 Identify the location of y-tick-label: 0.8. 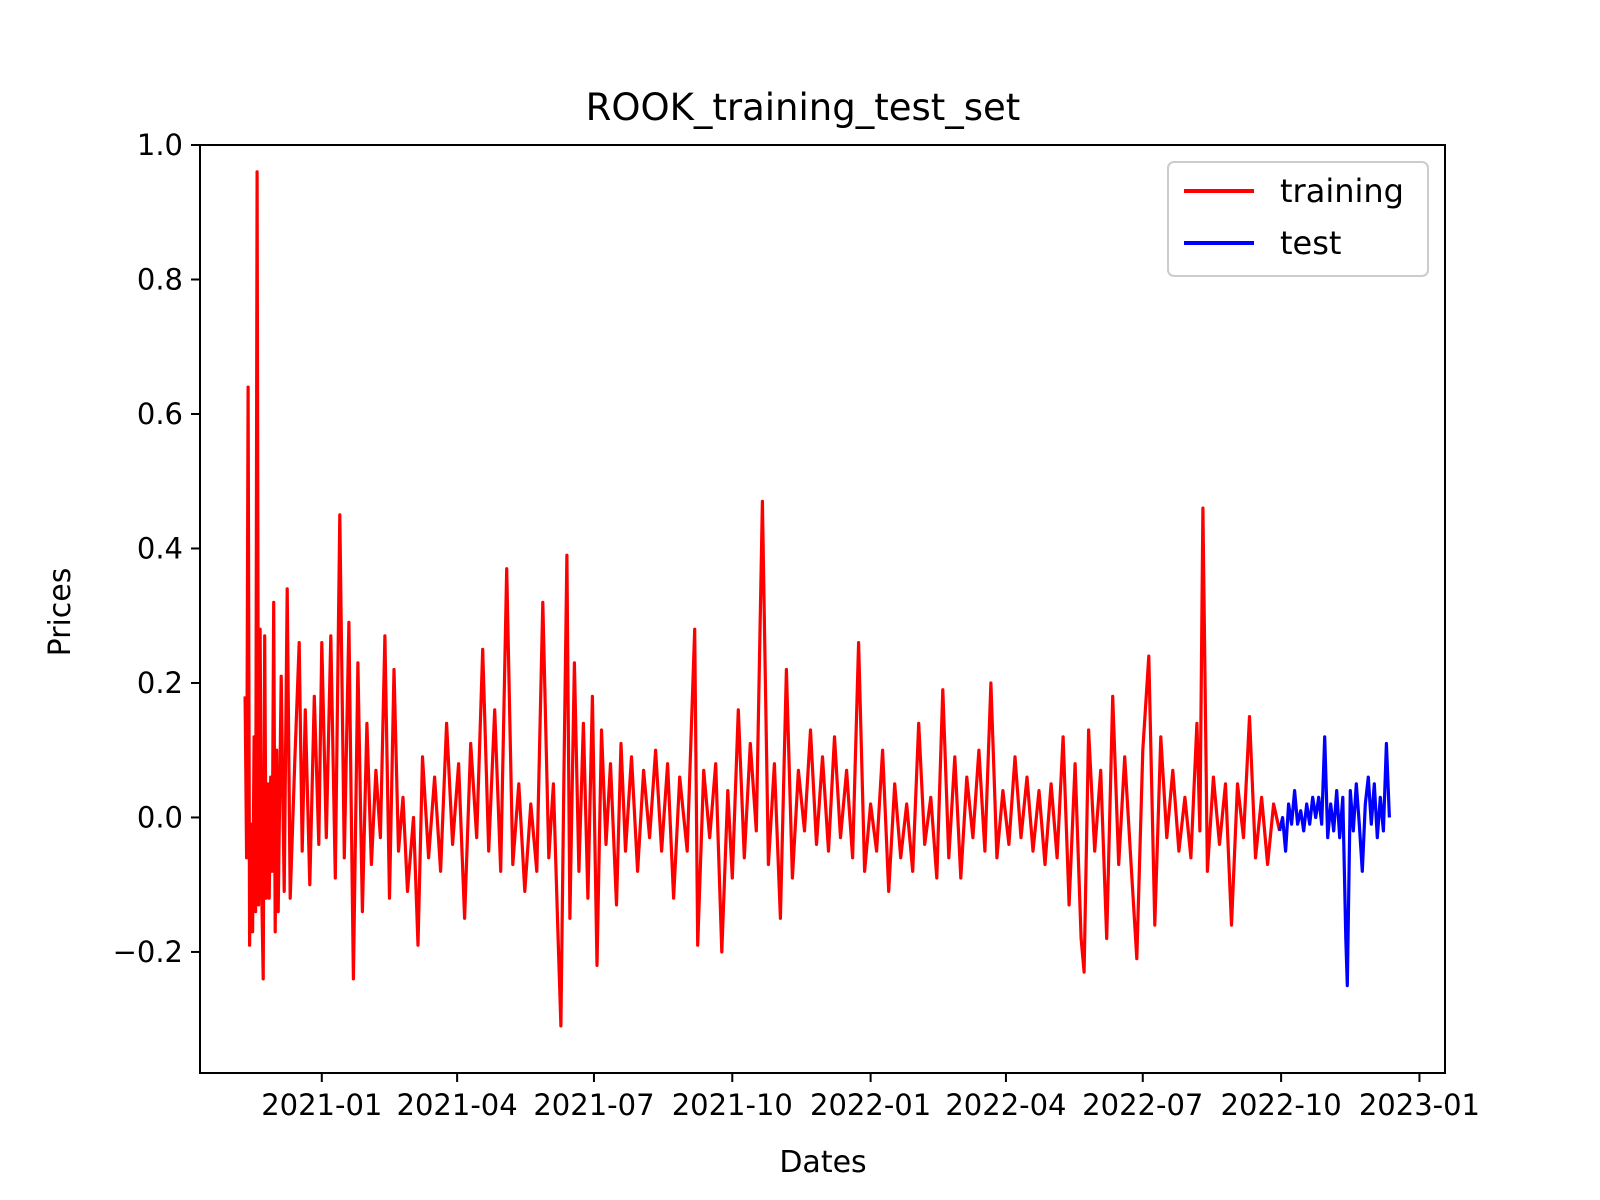
(160, 279).